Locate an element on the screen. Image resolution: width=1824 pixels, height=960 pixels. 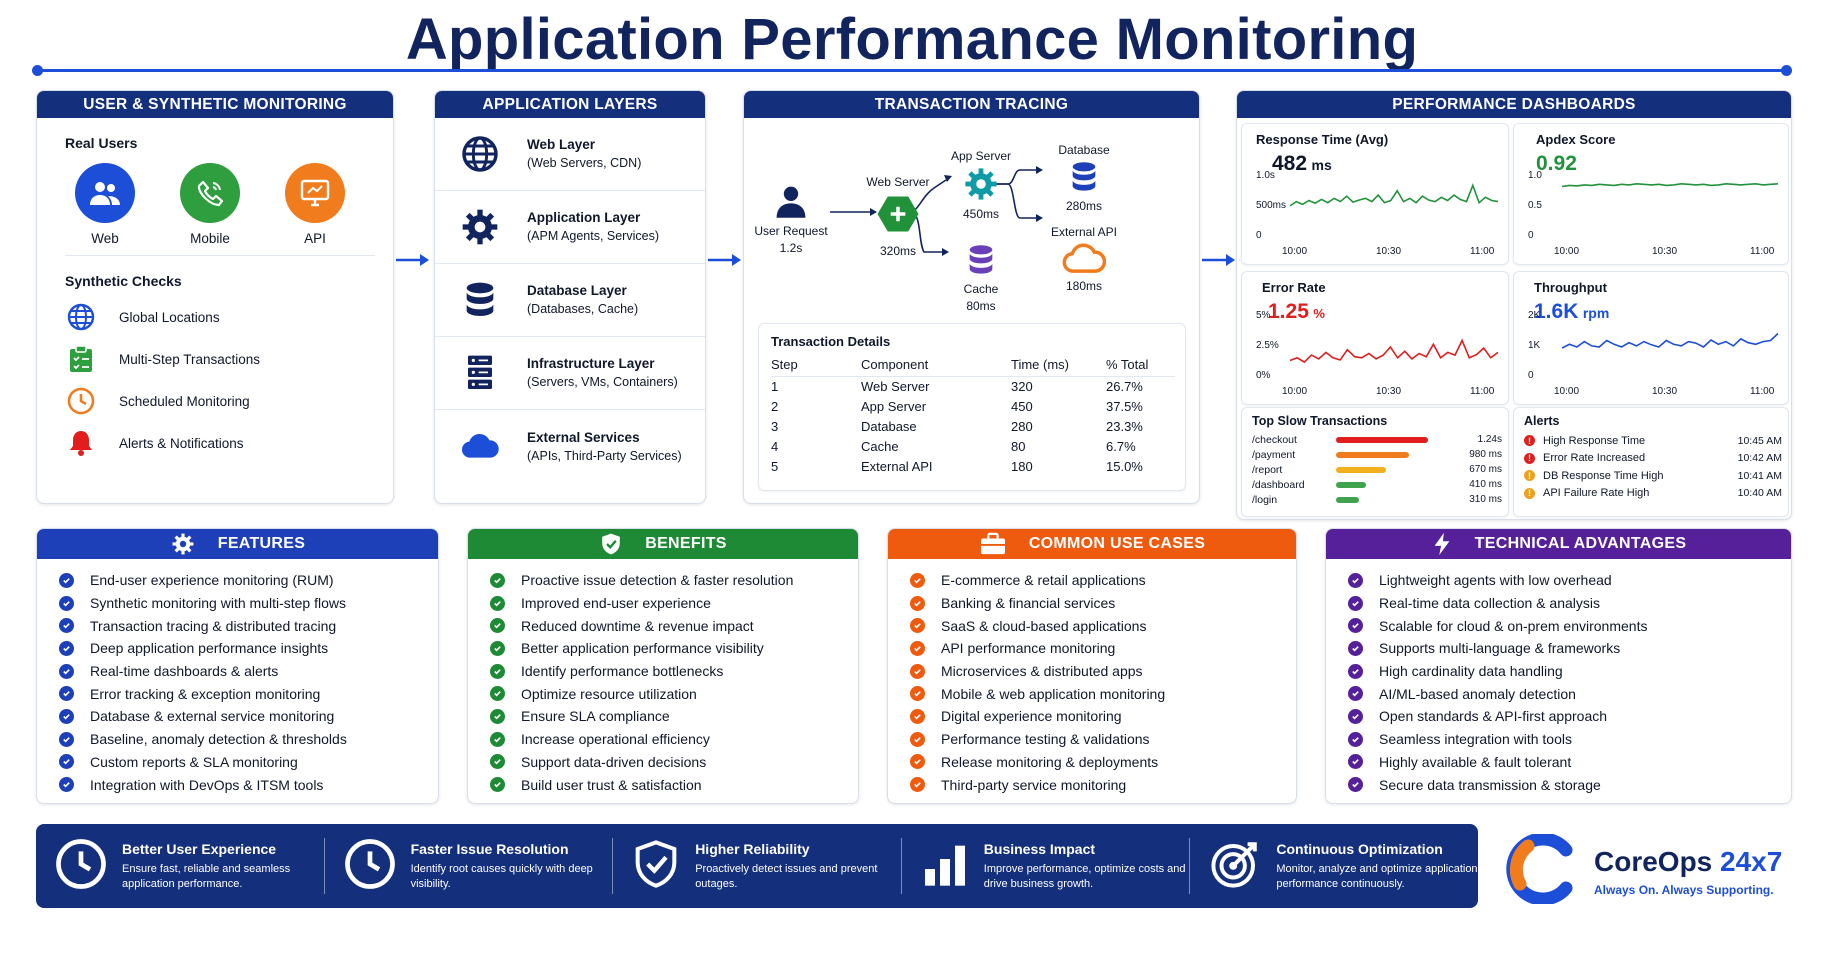
slow-transaction-row: /dashboard 410 ms is located at coordinates (1377, 484).